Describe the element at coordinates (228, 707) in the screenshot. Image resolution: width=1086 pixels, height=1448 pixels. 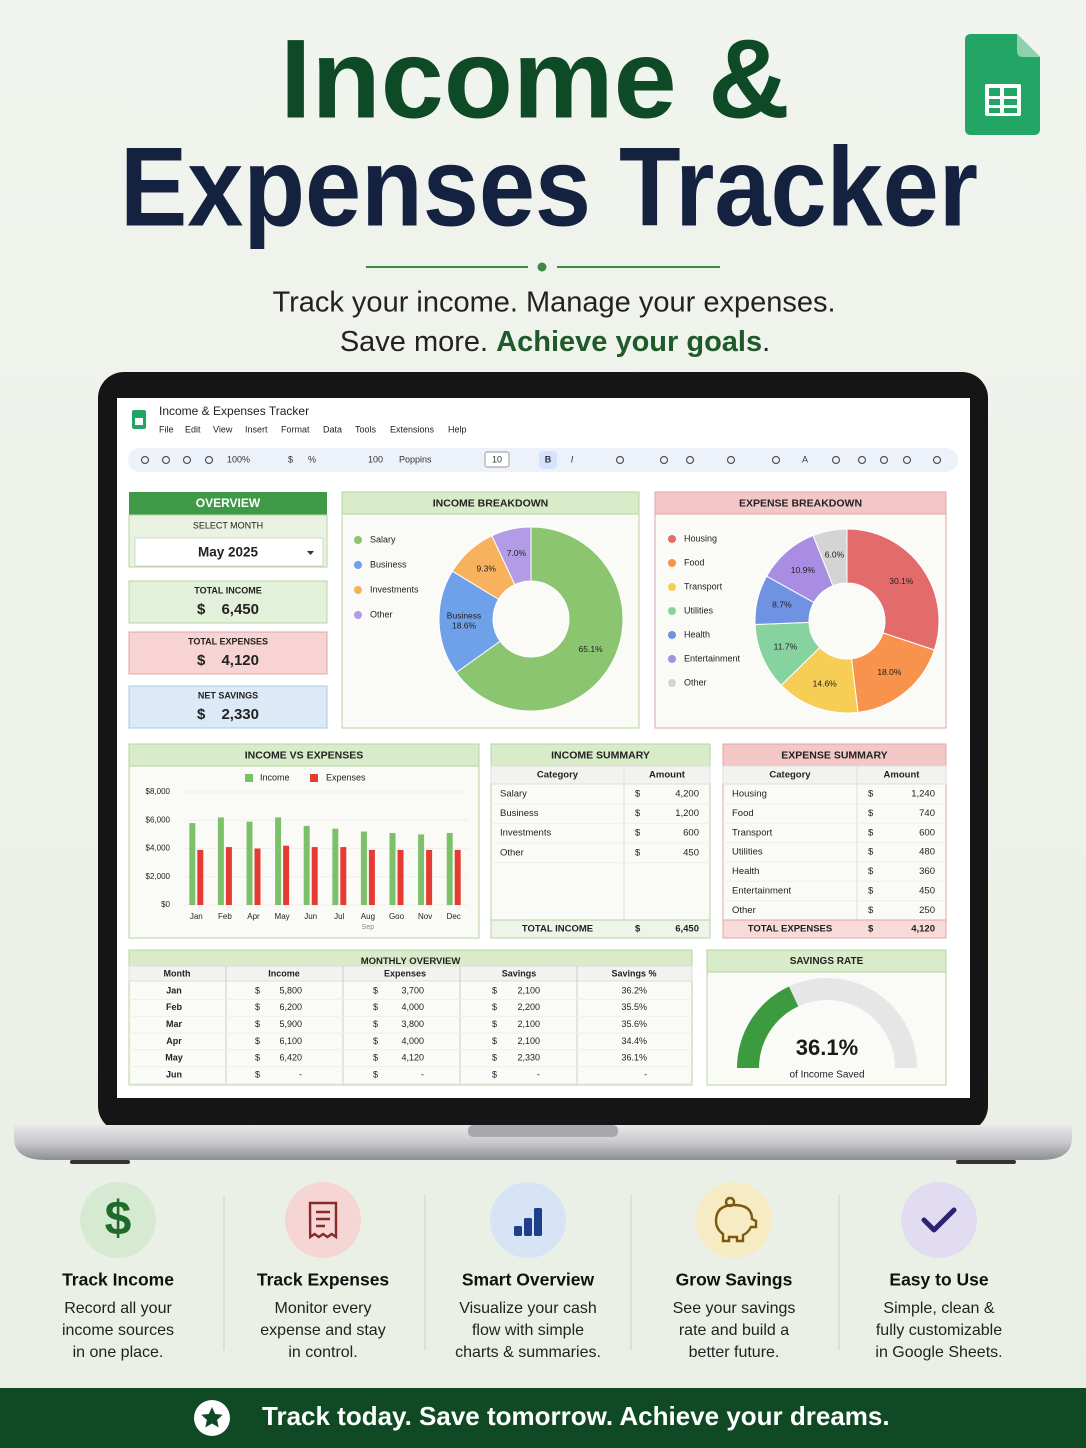
I see `kpi-box` at that location.